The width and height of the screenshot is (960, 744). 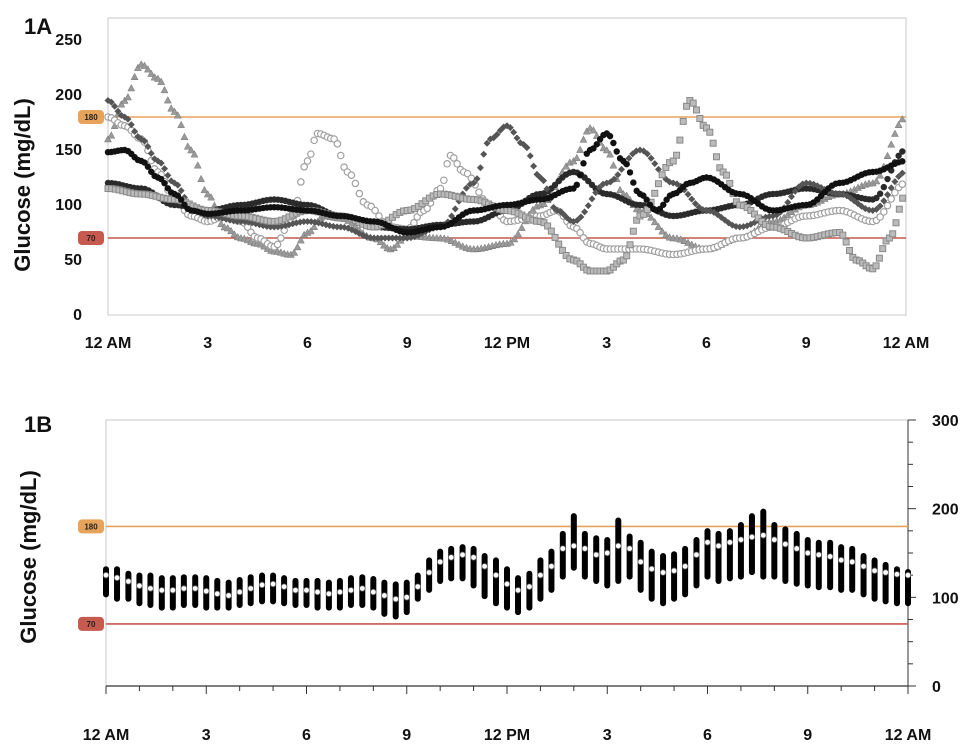 What do you see at coordinates (22, 185) in the screenshot?
I see `y-axis-title-1a: Glucose (mg/dL)` at bounding box center [22, 185].